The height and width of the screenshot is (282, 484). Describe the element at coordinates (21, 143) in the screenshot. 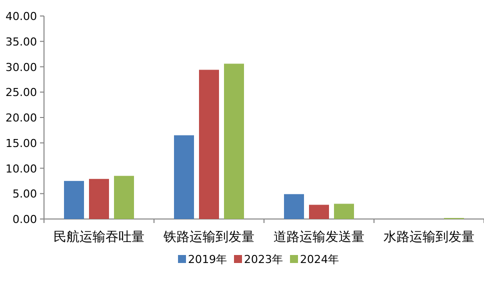

I see `y-tick-label: 15.00` at that location.